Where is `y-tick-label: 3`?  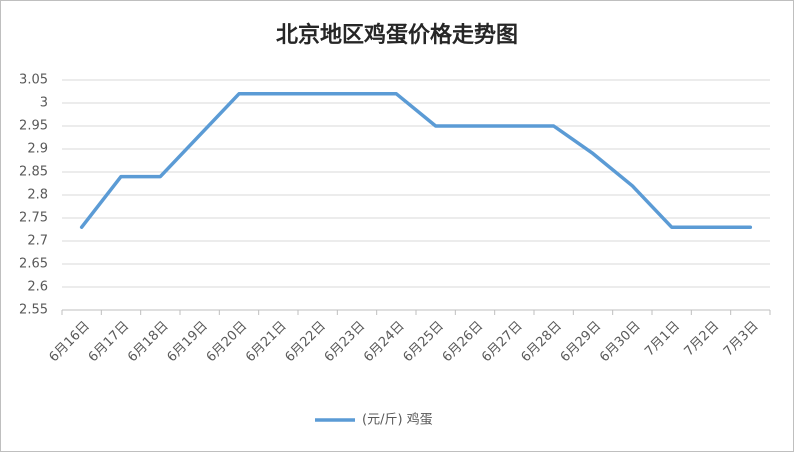
y-tick-label: 3 is located at coordinates (44, 103).